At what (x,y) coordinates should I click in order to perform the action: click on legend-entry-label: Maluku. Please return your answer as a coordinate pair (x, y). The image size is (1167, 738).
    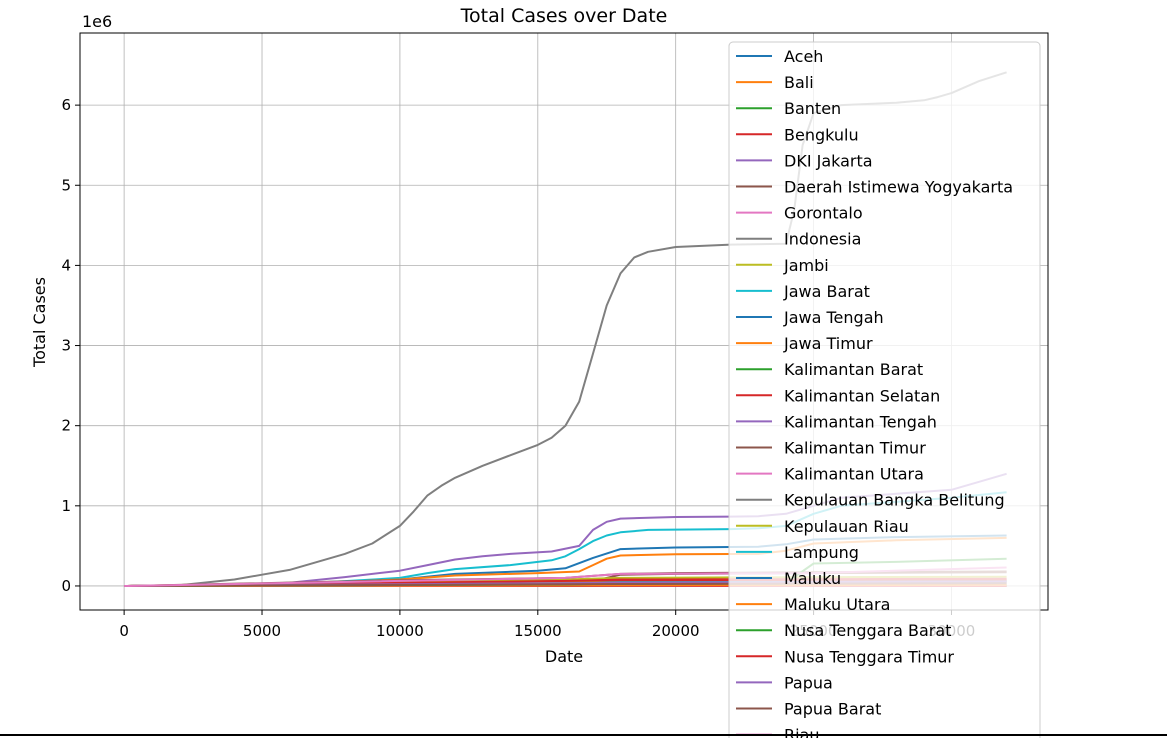
    Looking at the image, I should click on (812, 578).